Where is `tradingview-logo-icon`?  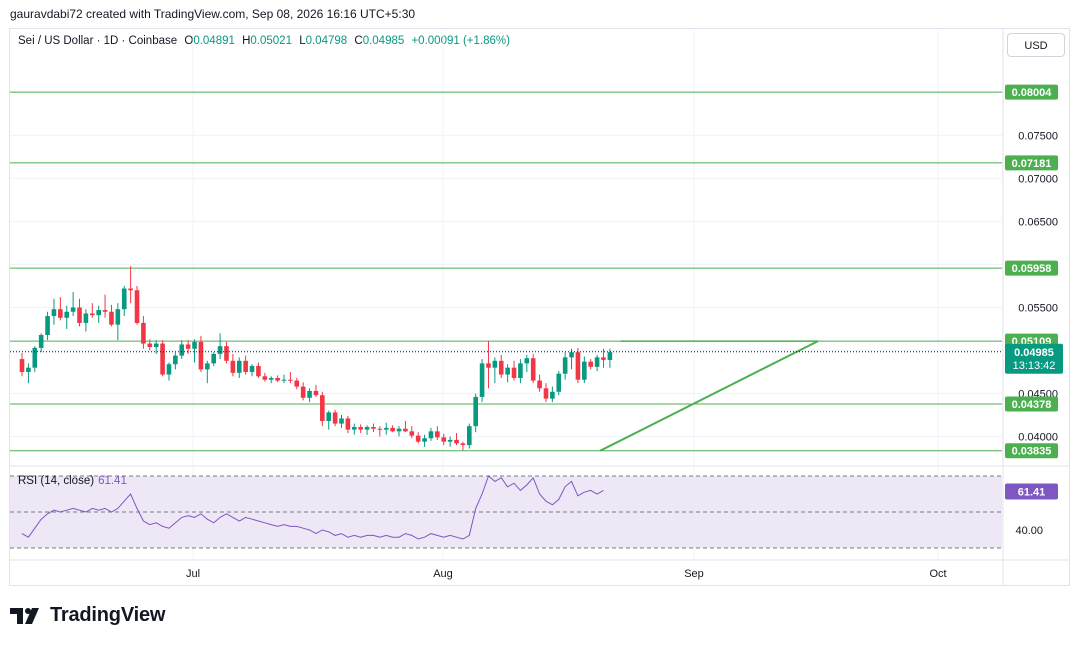 tradingview-logo-icon is located at coordinates (24, 615).